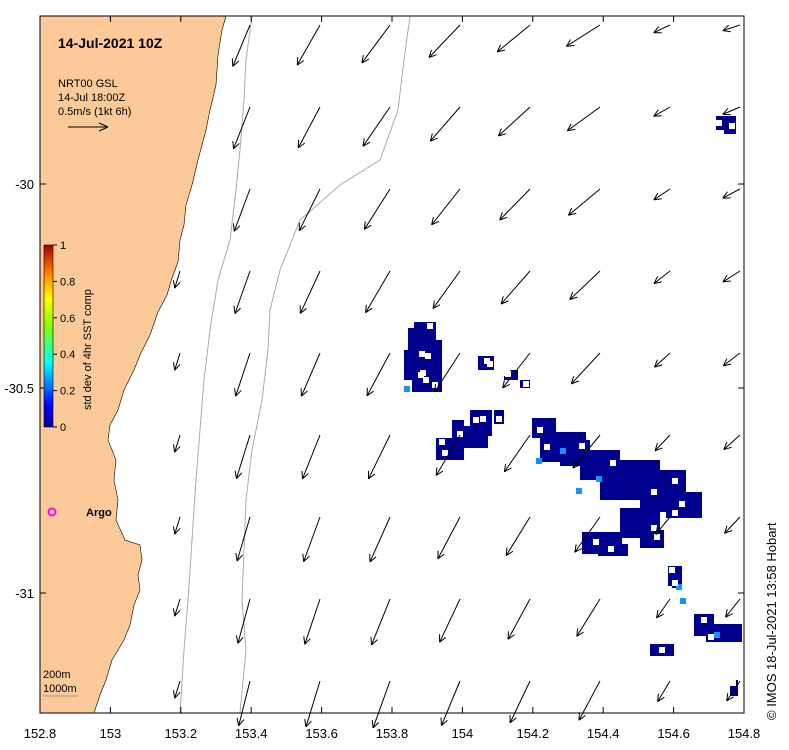  I want to click on legend-line-1: NRT00 GSL, so click(88, 84).